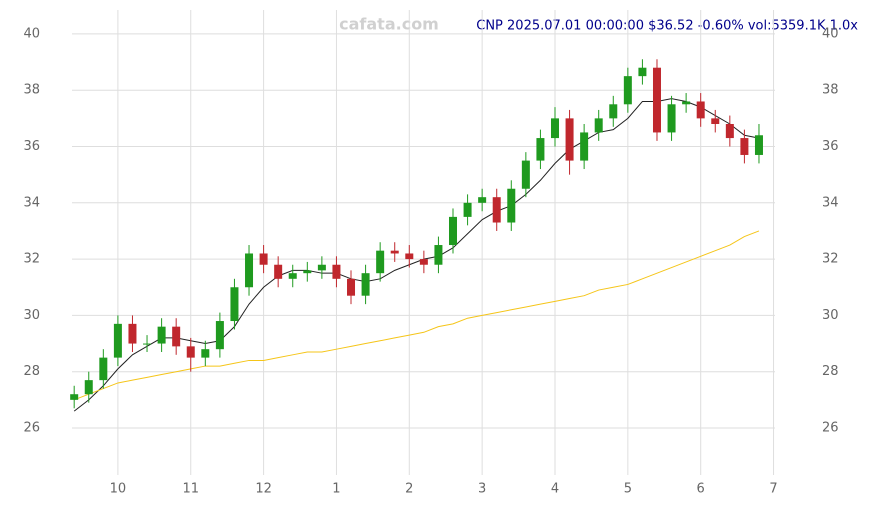 The image size is (869, 505). What do you see at coordinates (830, 33) in the screenshot?
I see `y-tick-label-right: 40` at bounding box center [830, 33].